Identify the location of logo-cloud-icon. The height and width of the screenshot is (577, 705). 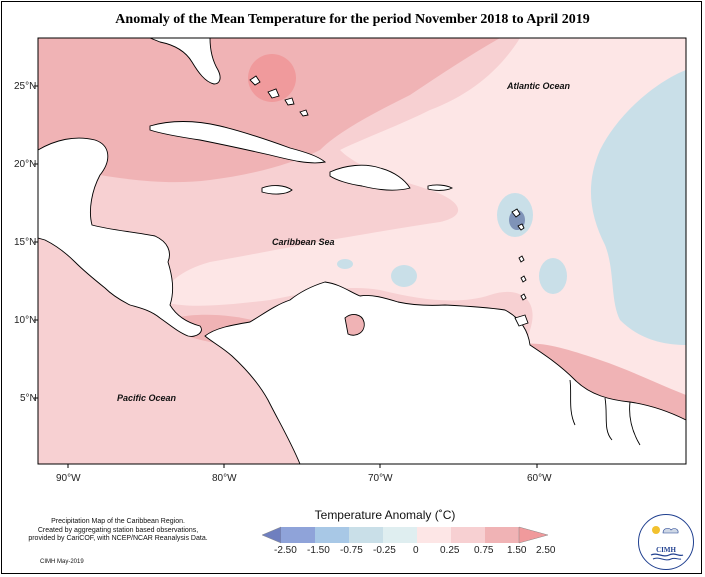
(670, 531).